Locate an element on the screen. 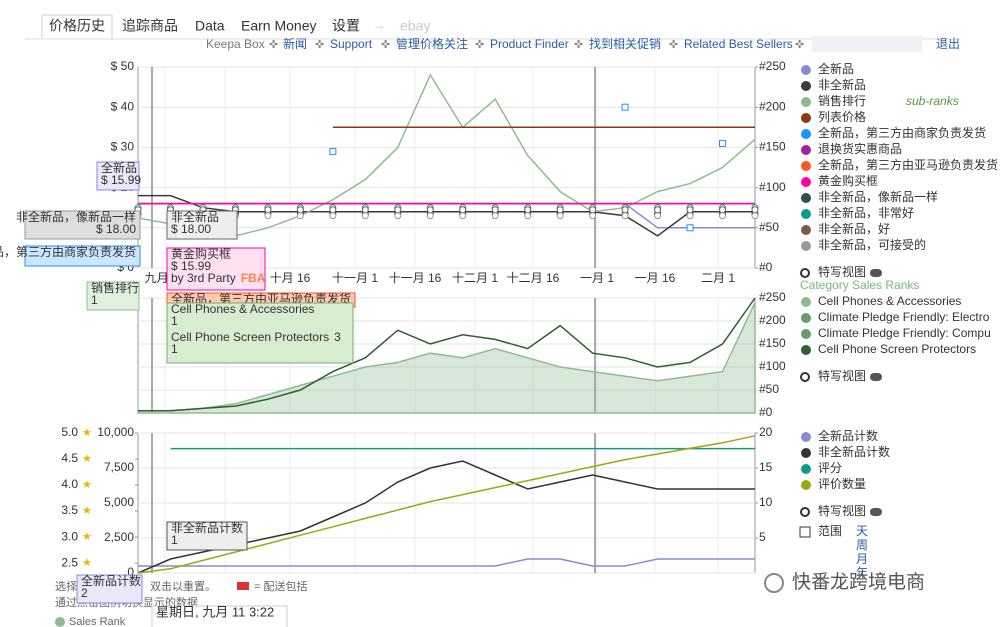 The width and height of the screenshot is (1001, 627). tooltip-text: Cell Phones & Accessories is located at coordinates (242, 309).